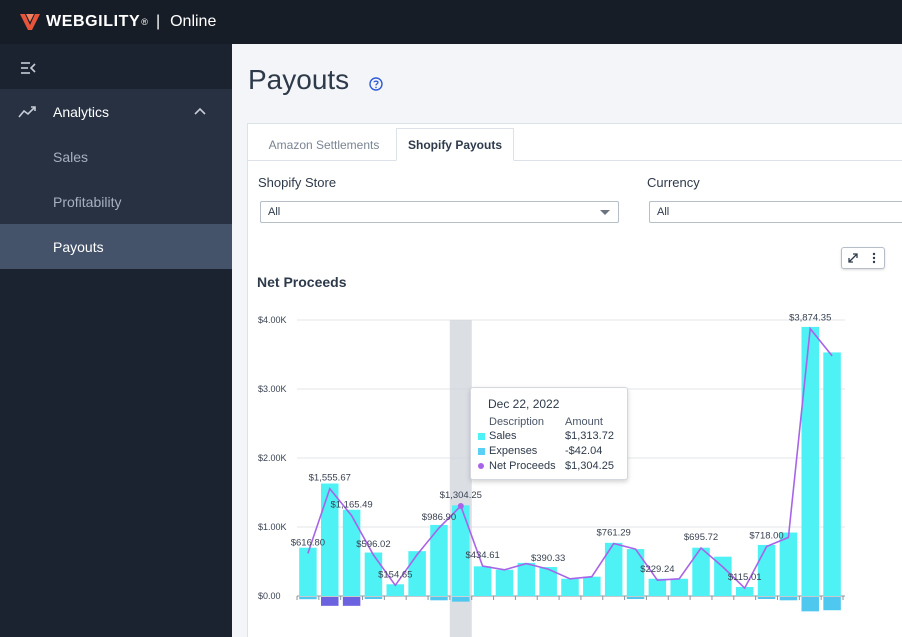 Image resolution: width=902 pixels, height=637 pixels. What do you see at coordinates (373, 544) in the screenshot?
I see `data-label: $596.02` at bounding box center [373, 544].